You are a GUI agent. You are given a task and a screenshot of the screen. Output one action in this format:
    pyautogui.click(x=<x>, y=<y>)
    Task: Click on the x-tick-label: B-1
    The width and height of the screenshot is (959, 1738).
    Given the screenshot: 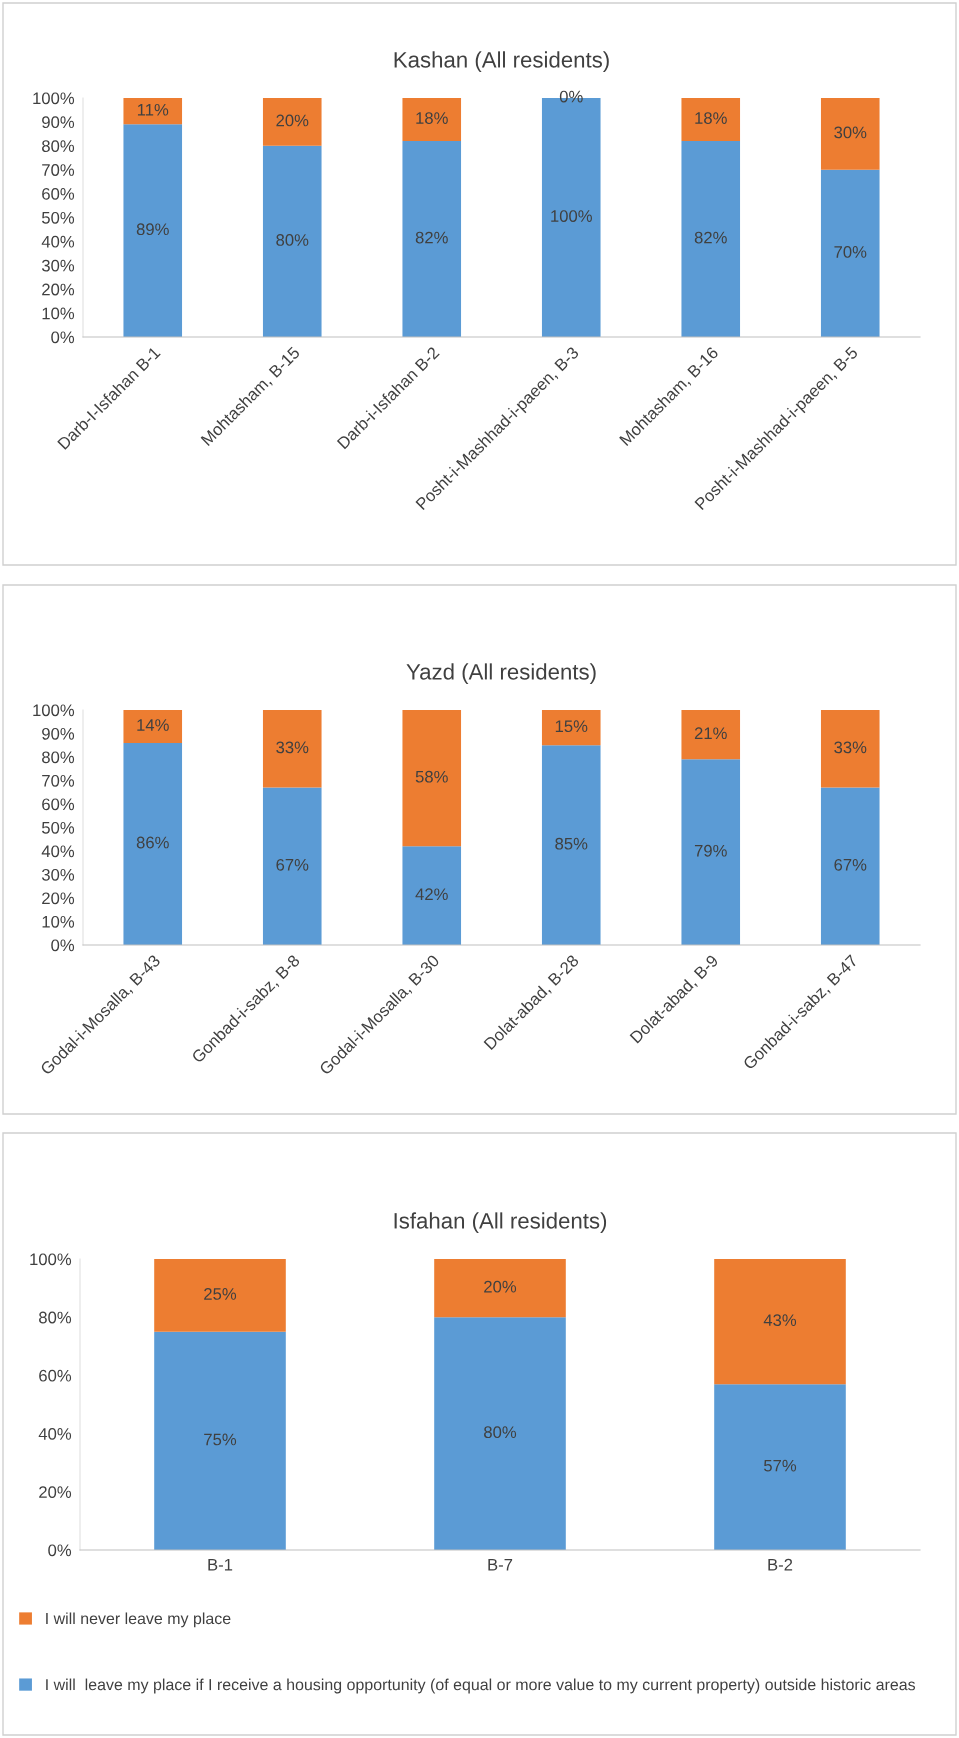 What is the action you would take?
    pyautogui.click(x=220, y=1564)
    